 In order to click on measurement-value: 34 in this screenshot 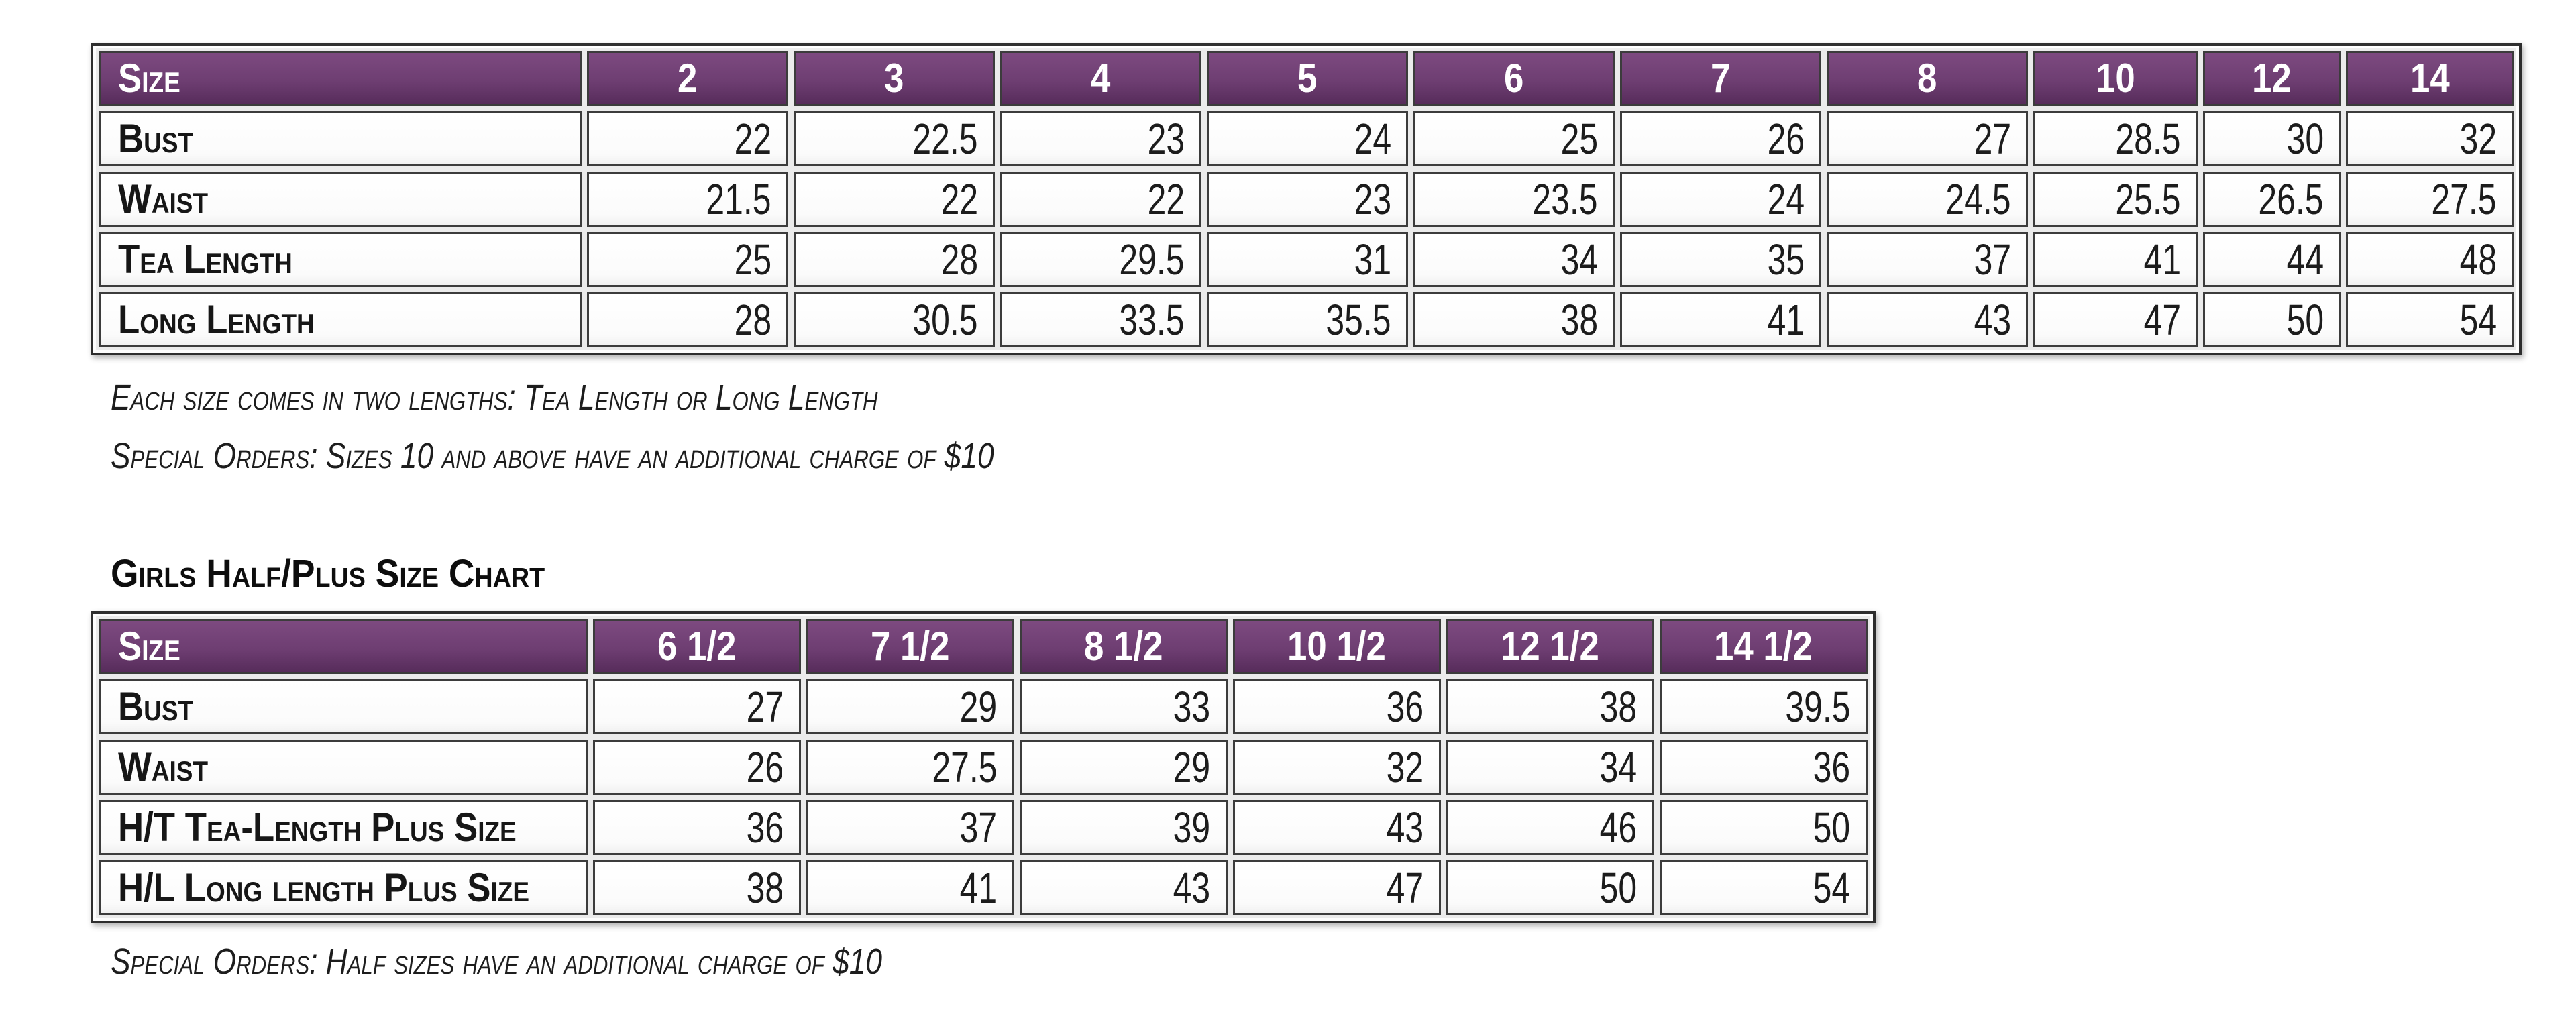, I will do `click(1619, 766)`.